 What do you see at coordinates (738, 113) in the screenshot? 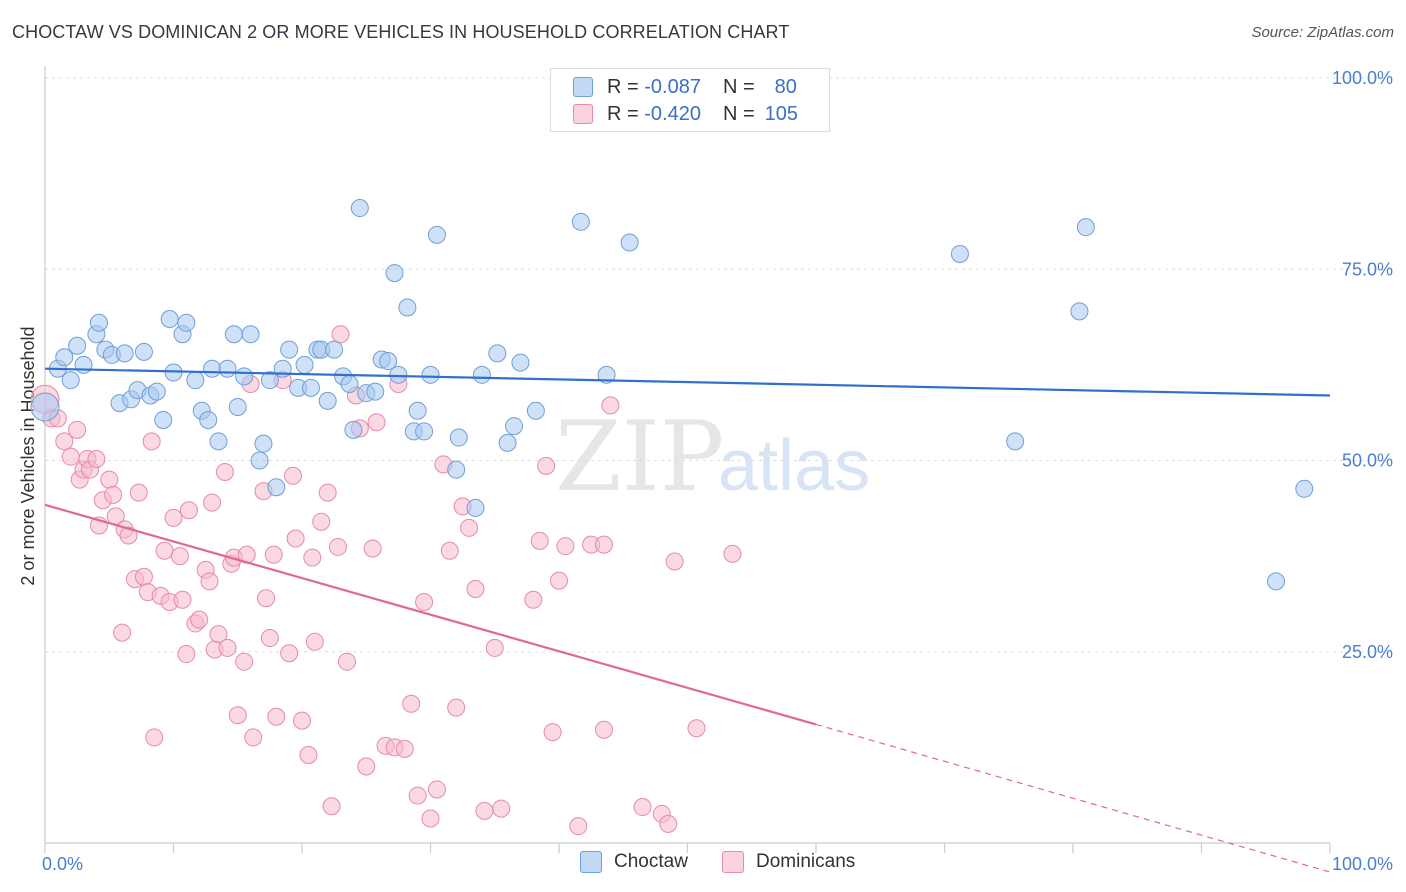
I see `legend-n-label-dominicans: N =` at bounding box center [738, 113].